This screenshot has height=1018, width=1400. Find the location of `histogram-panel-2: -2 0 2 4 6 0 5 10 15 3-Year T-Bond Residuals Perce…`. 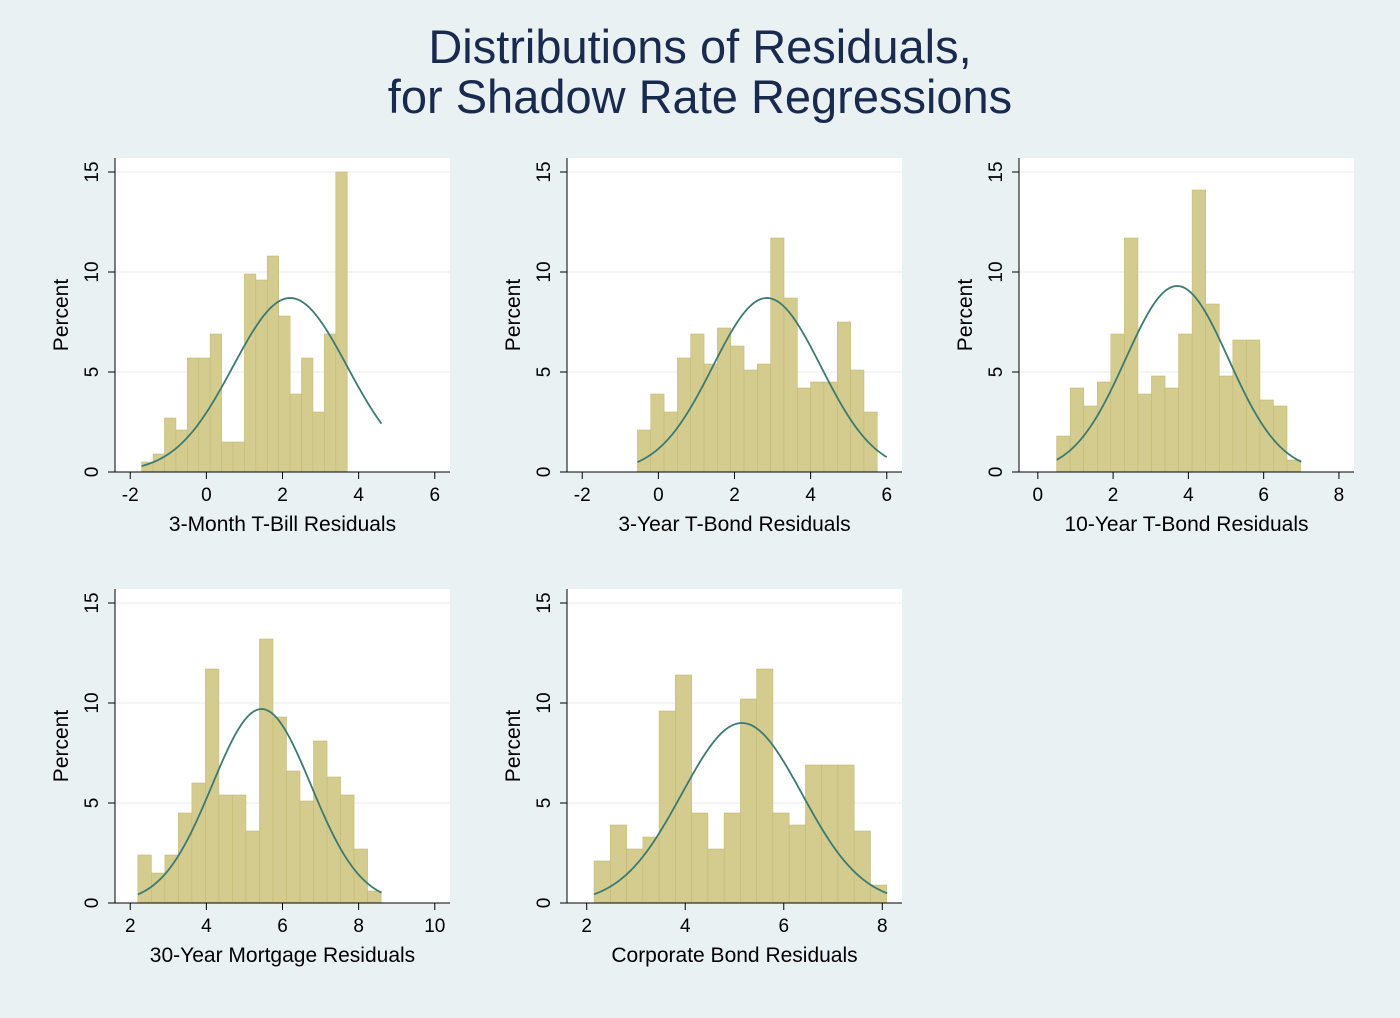

histogram-panel-2: -2 0 2 4 6 0 5 10 15 3-Year T-Bond Residuals Perce… is located at coordinates (702, 347).